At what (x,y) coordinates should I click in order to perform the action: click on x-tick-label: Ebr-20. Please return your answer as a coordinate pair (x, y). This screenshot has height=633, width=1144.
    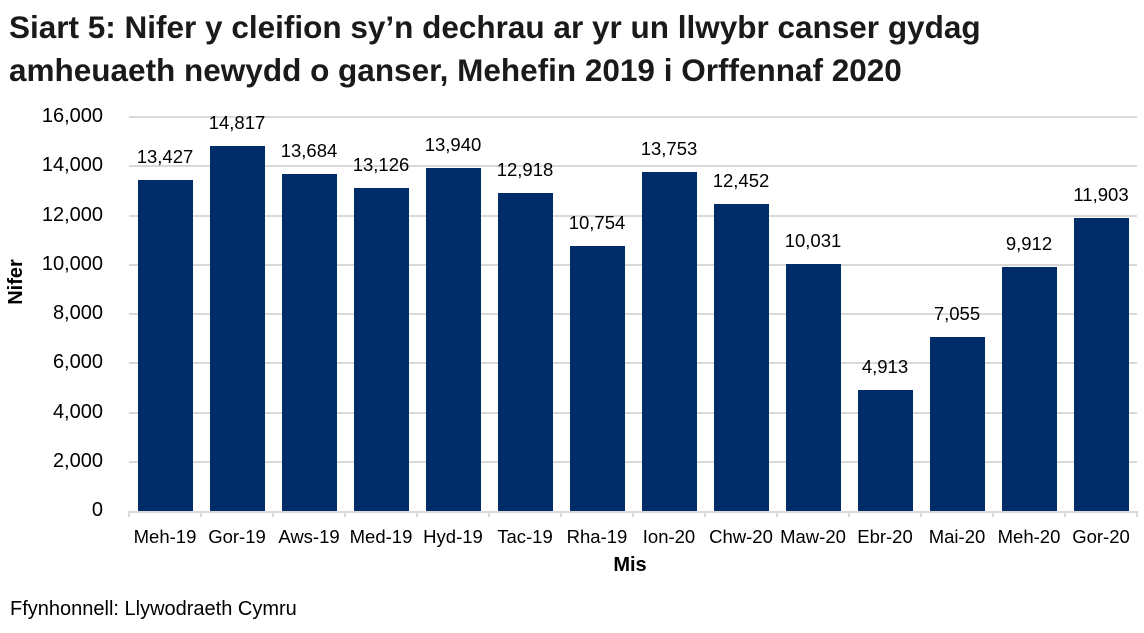
    Looking at the image, I should click on (885, 536).